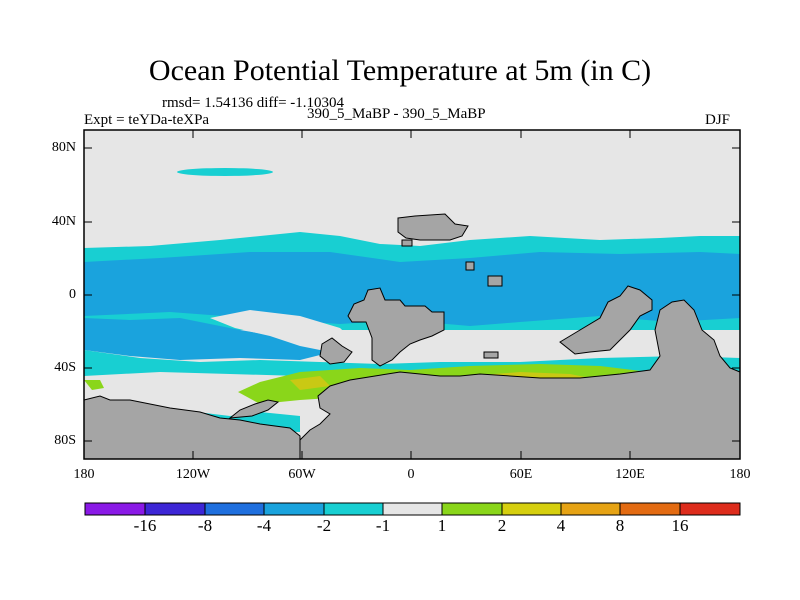 The image size is (800, 600). What do you see at coordinates (324, 525) in the screenshot?
I see `colorbar-label-minus2: -2` at bounding box center [324, 525].